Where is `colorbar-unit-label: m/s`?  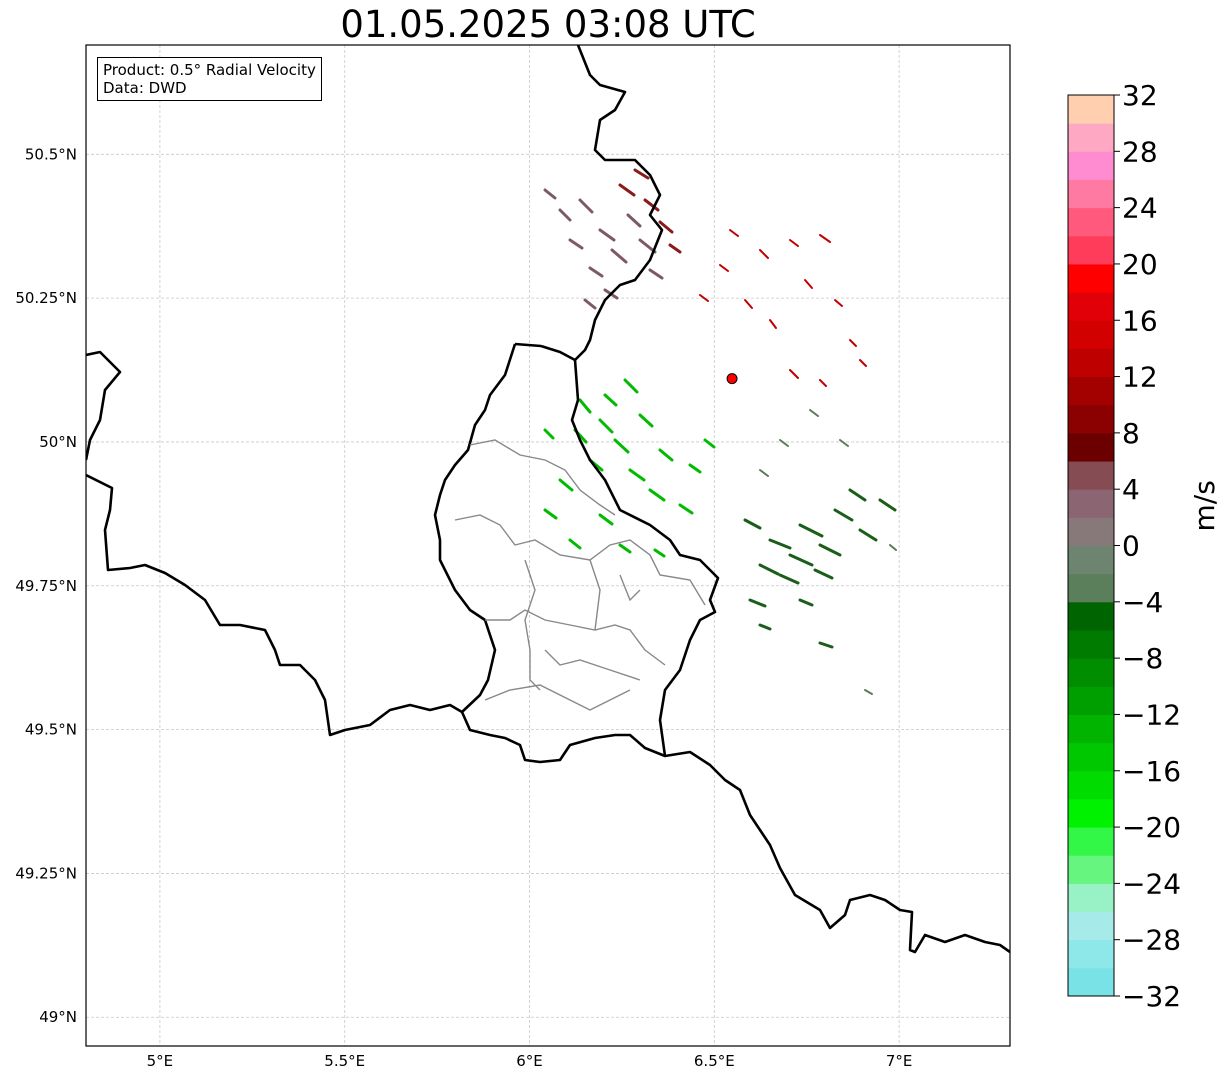 colorbar-unit-label: m/s is located at coordinates (1204, 506).